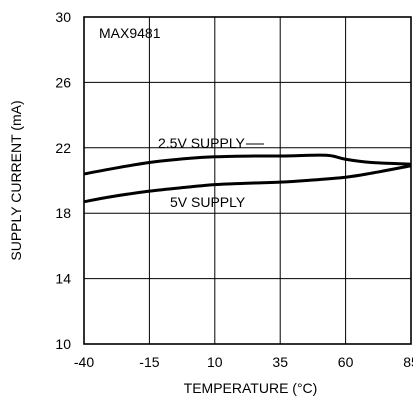 Image resolution: width=413 pixels, height=408 pixels. What do you see at coordinates (63, 344) in the screenshot?
I see `y-tick-label: 10` at bounding box center [63, 344].